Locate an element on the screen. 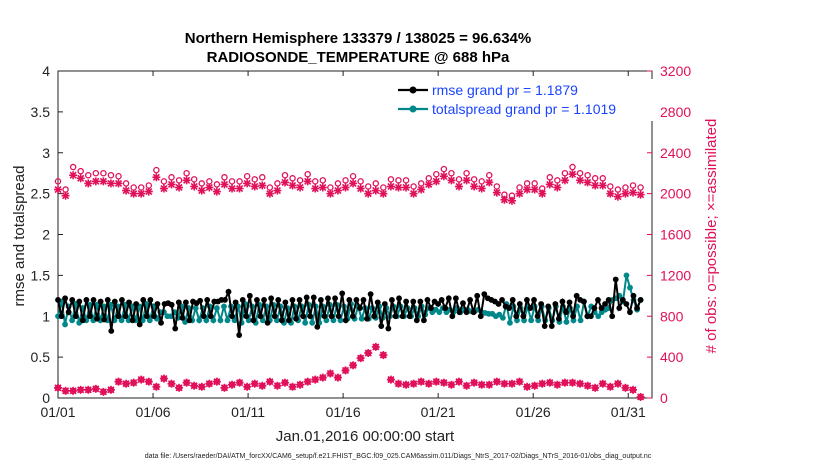  legend-box is located at coordinates (526, 100).